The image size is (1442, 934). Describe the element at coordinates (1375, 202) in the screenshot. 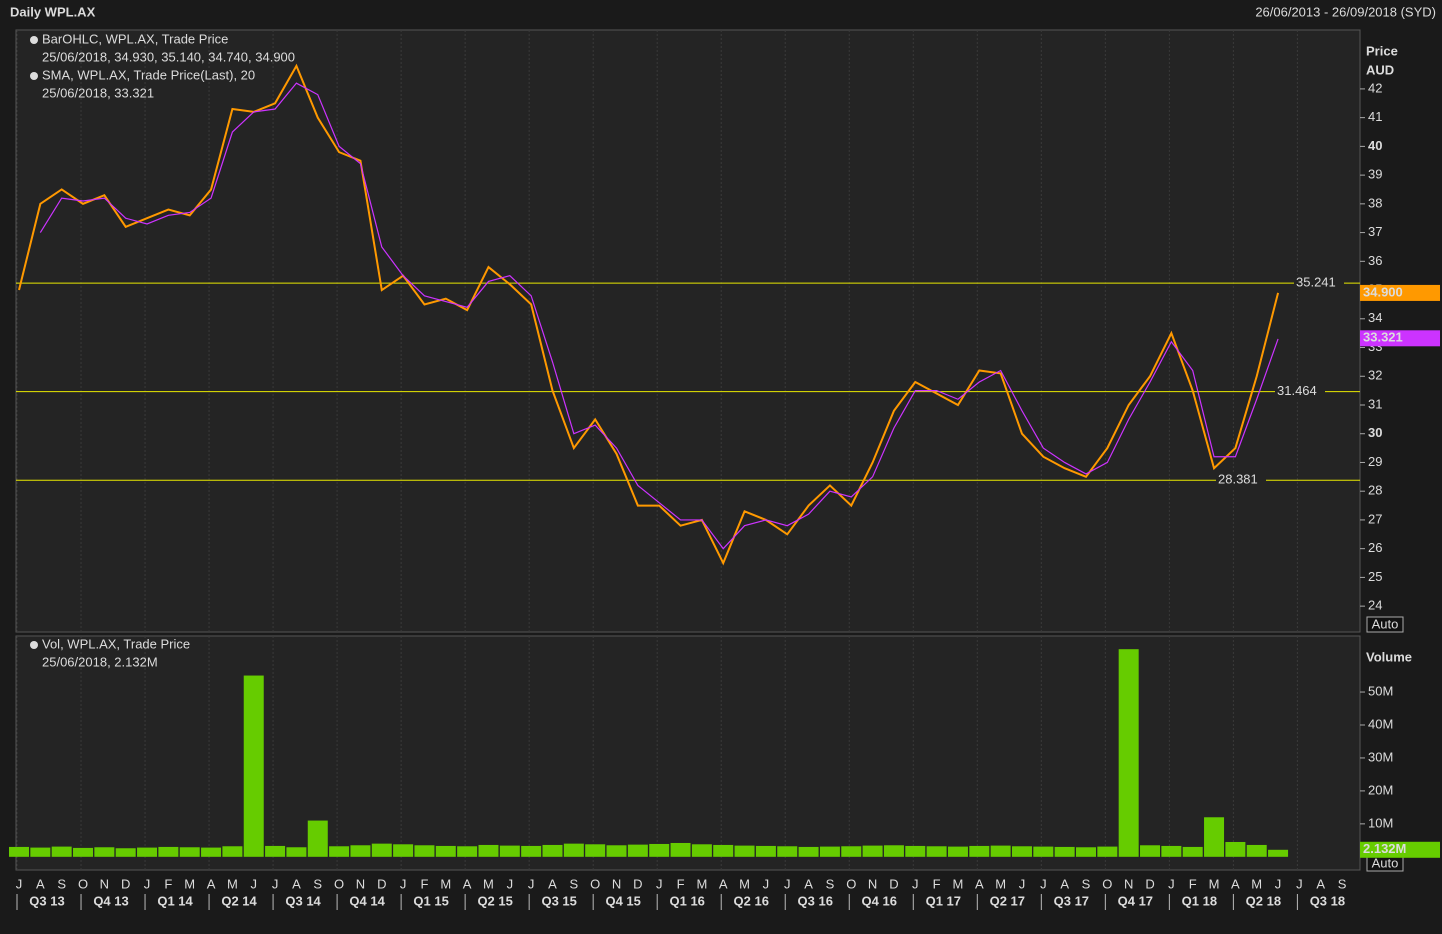

I see `y-tick-label: 38` at that location.